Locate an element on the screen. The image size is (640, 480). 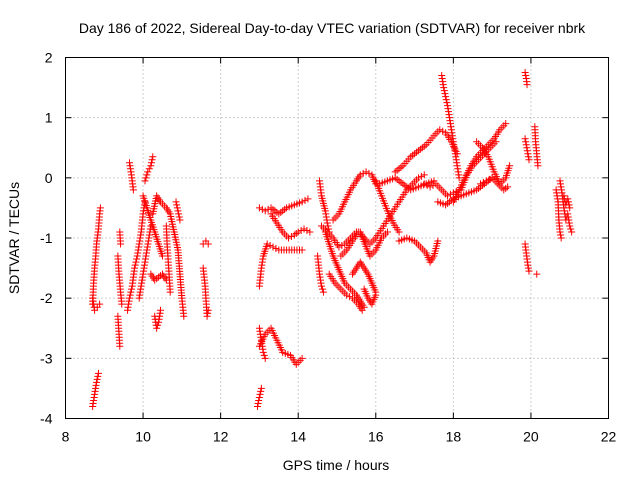
x-tick-label: 10 is located at coordinates (143, 437).